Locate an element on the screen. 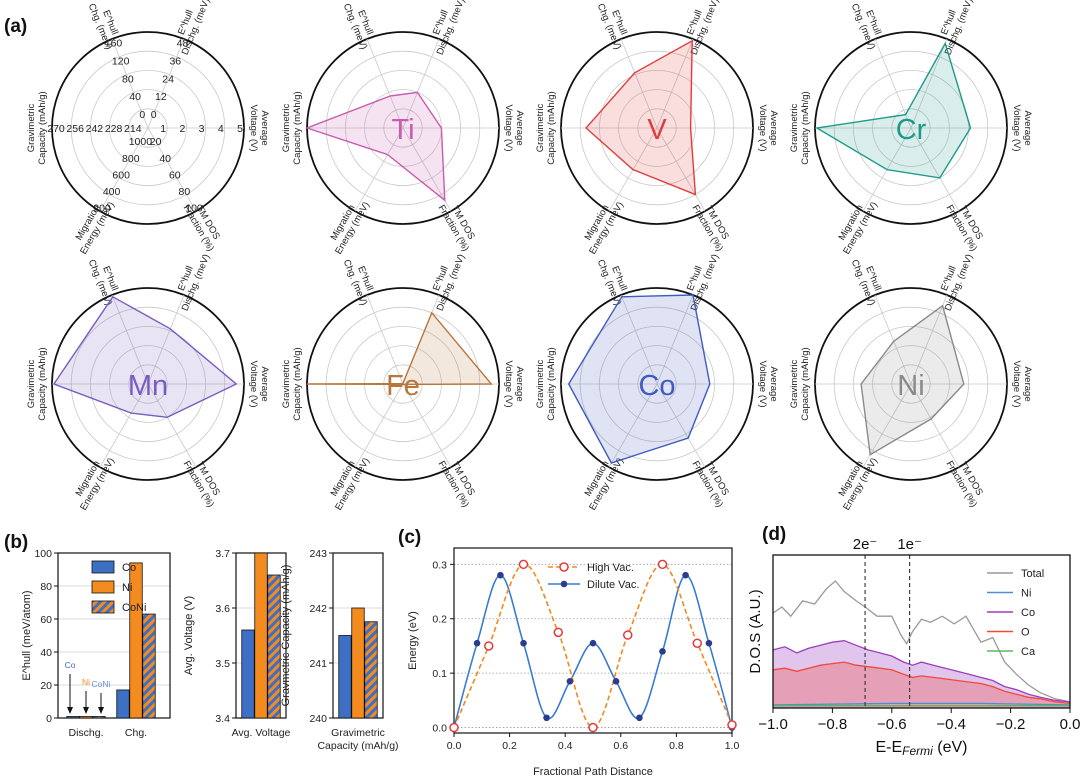 The width and height of the screenshot is (1080, 777). ring-tick: 5 is located at coordinates (240, 129).